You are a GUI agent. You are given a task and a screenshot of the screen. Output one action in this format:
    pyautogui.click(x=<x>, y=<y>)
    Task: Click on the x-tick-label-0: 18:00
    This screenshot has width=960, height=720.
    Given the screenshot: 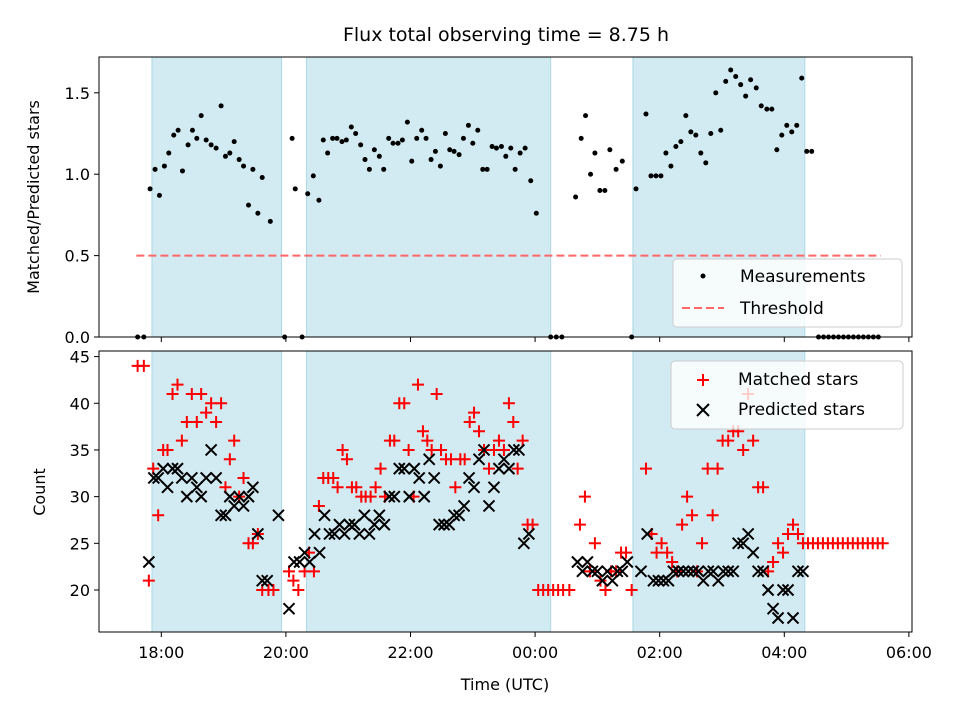 What is the action you would take?
    pyautogui.click(x=161, y=652)
    